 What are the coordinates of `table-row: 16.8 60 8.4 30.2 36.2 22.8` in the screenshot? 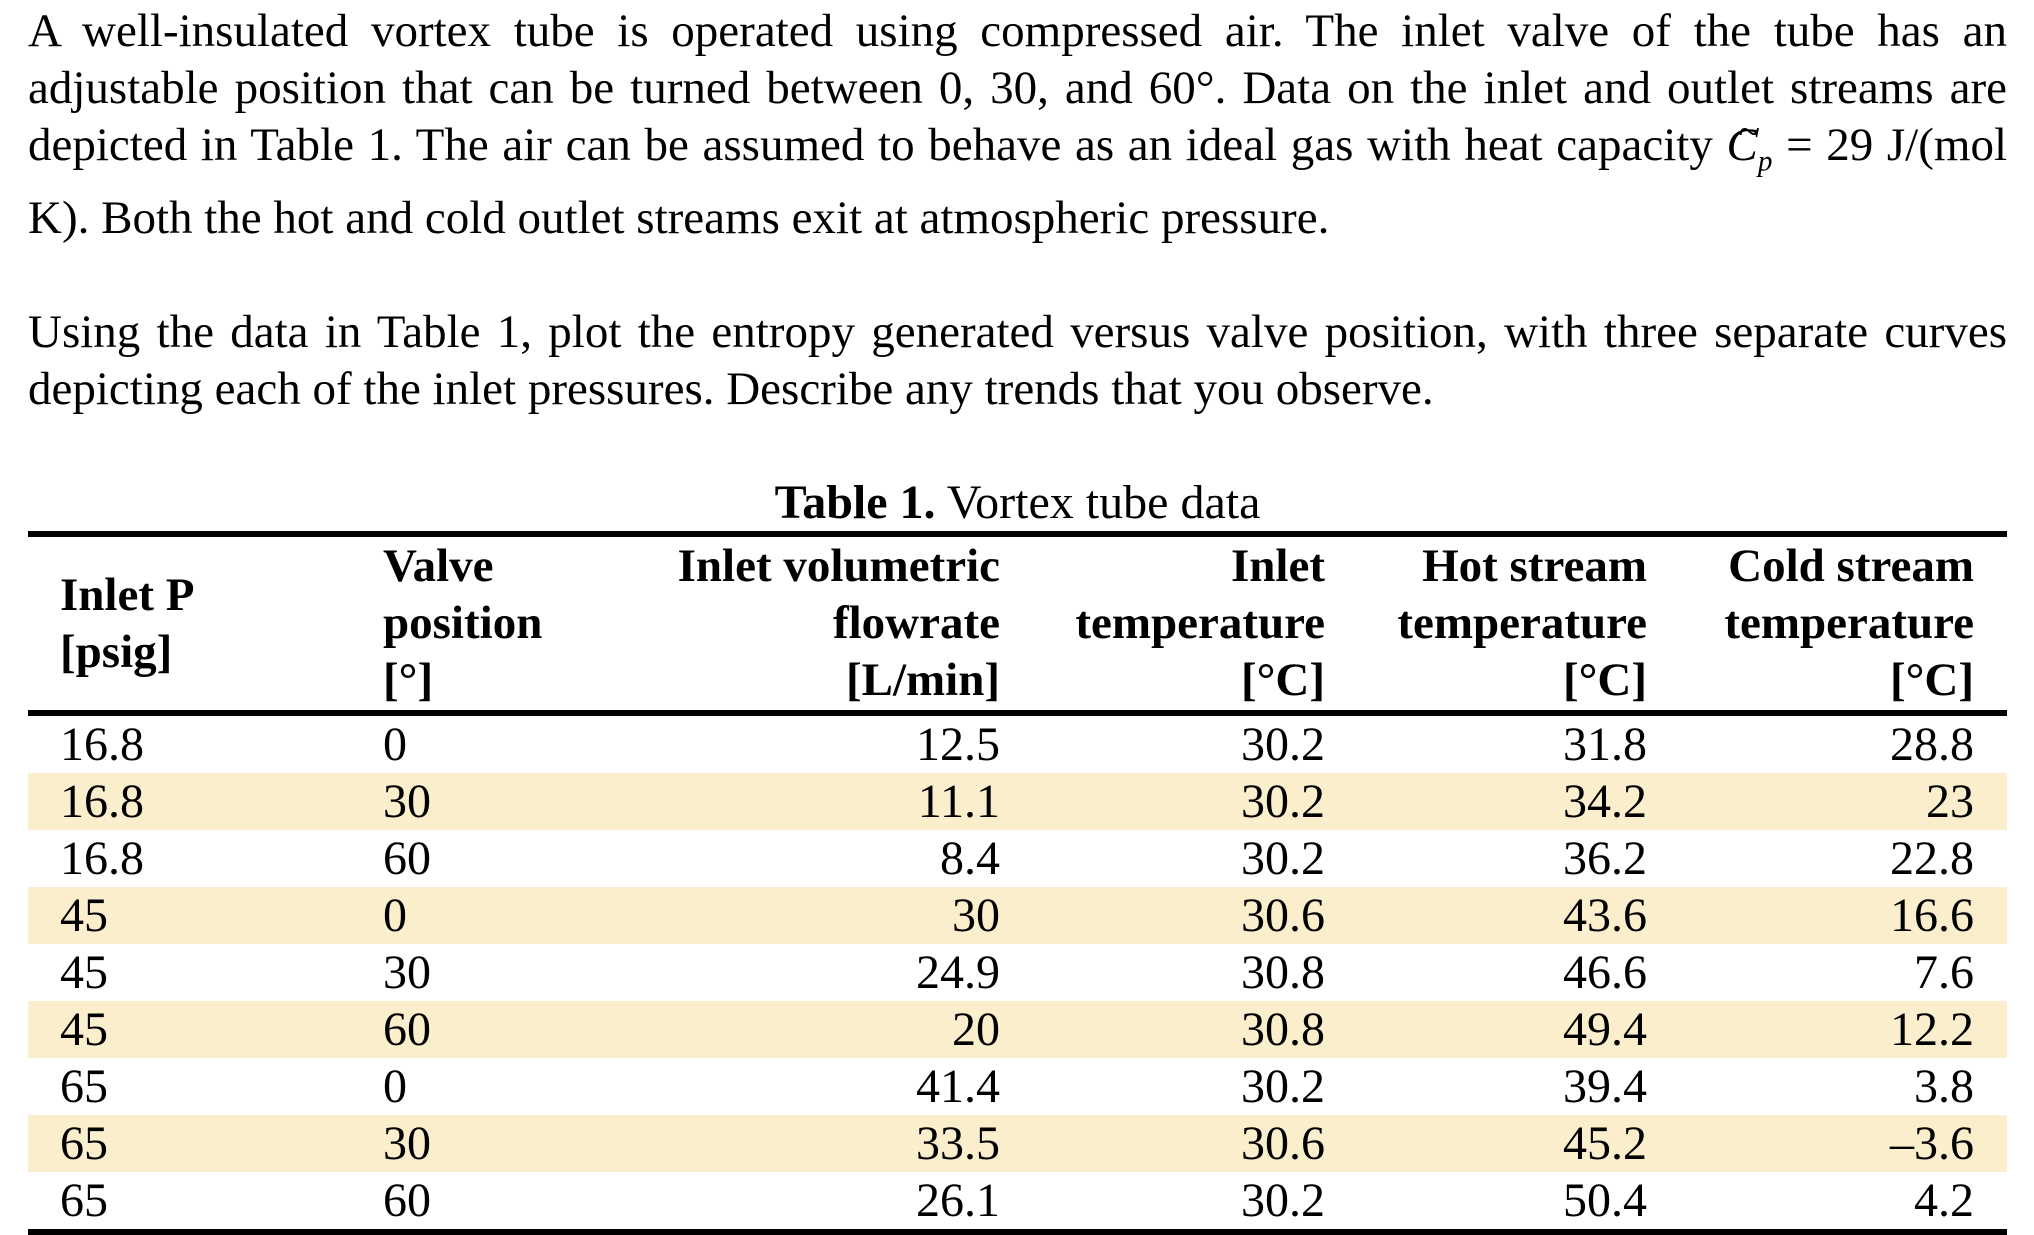 It's located at (1017, 858).